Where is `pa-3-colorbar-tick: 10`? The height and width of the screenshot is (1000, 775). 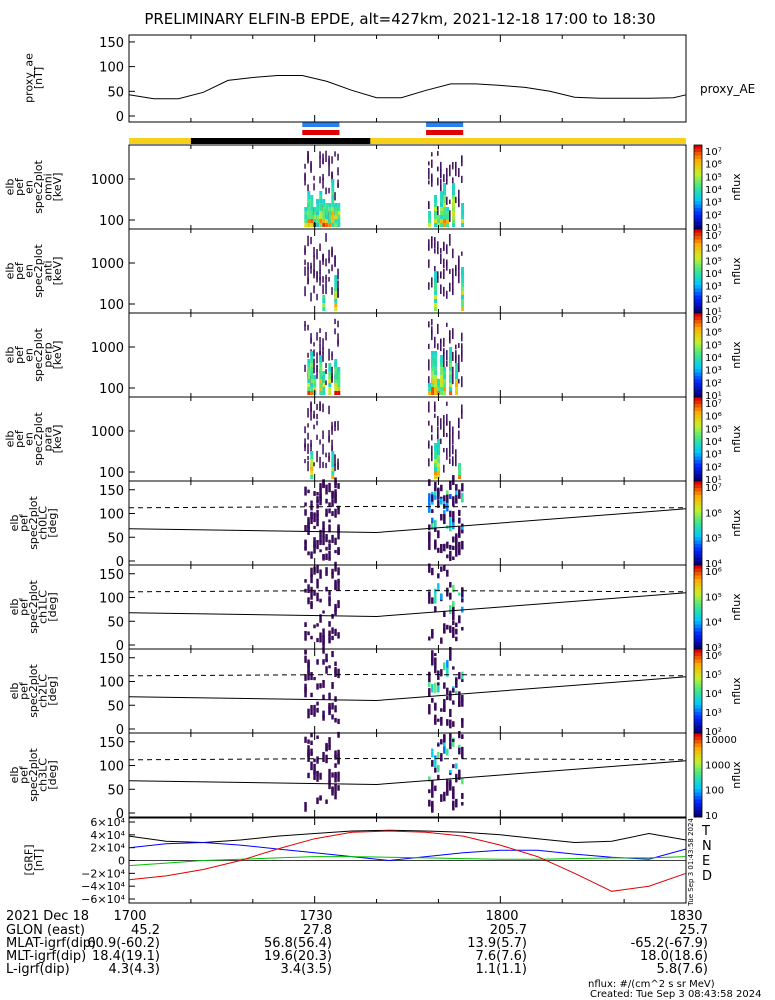 pa-3-colorbar-tick: 10 is located at coordinates (711, 816).